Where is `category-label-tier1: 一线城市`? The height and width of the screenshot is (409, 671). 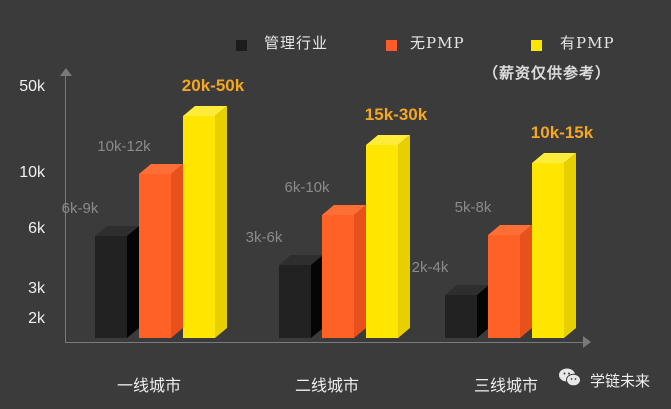
category-label-tier1: 一线城市 is located at coordinates (149, 386).